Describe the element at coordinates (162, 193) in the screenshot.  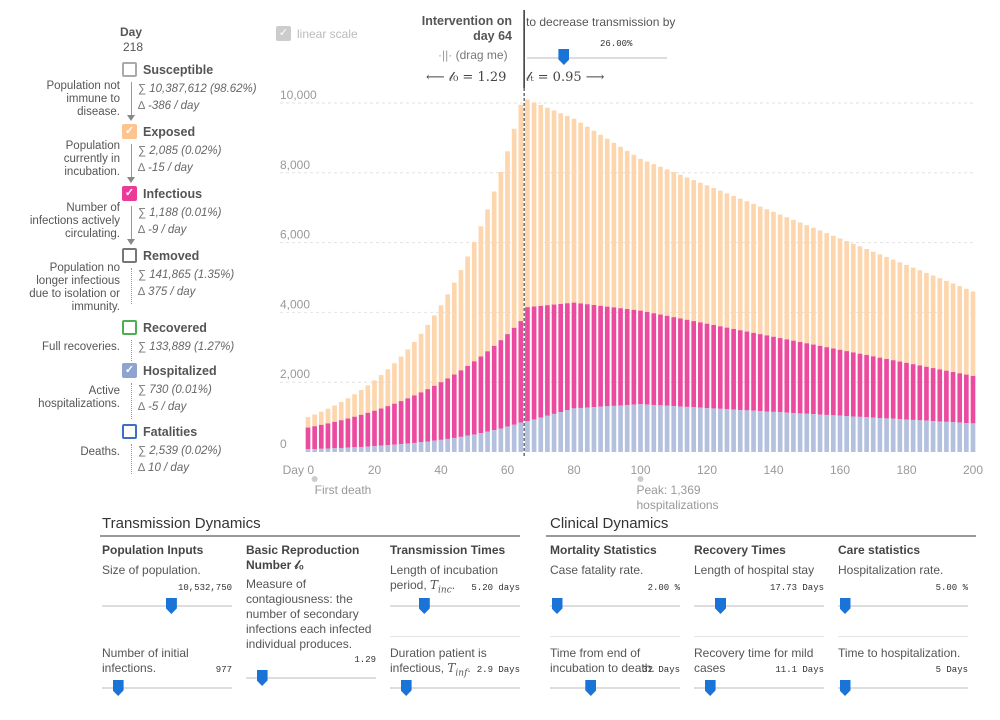
I see `legend-infectious: ✓ Infectious` at that location.